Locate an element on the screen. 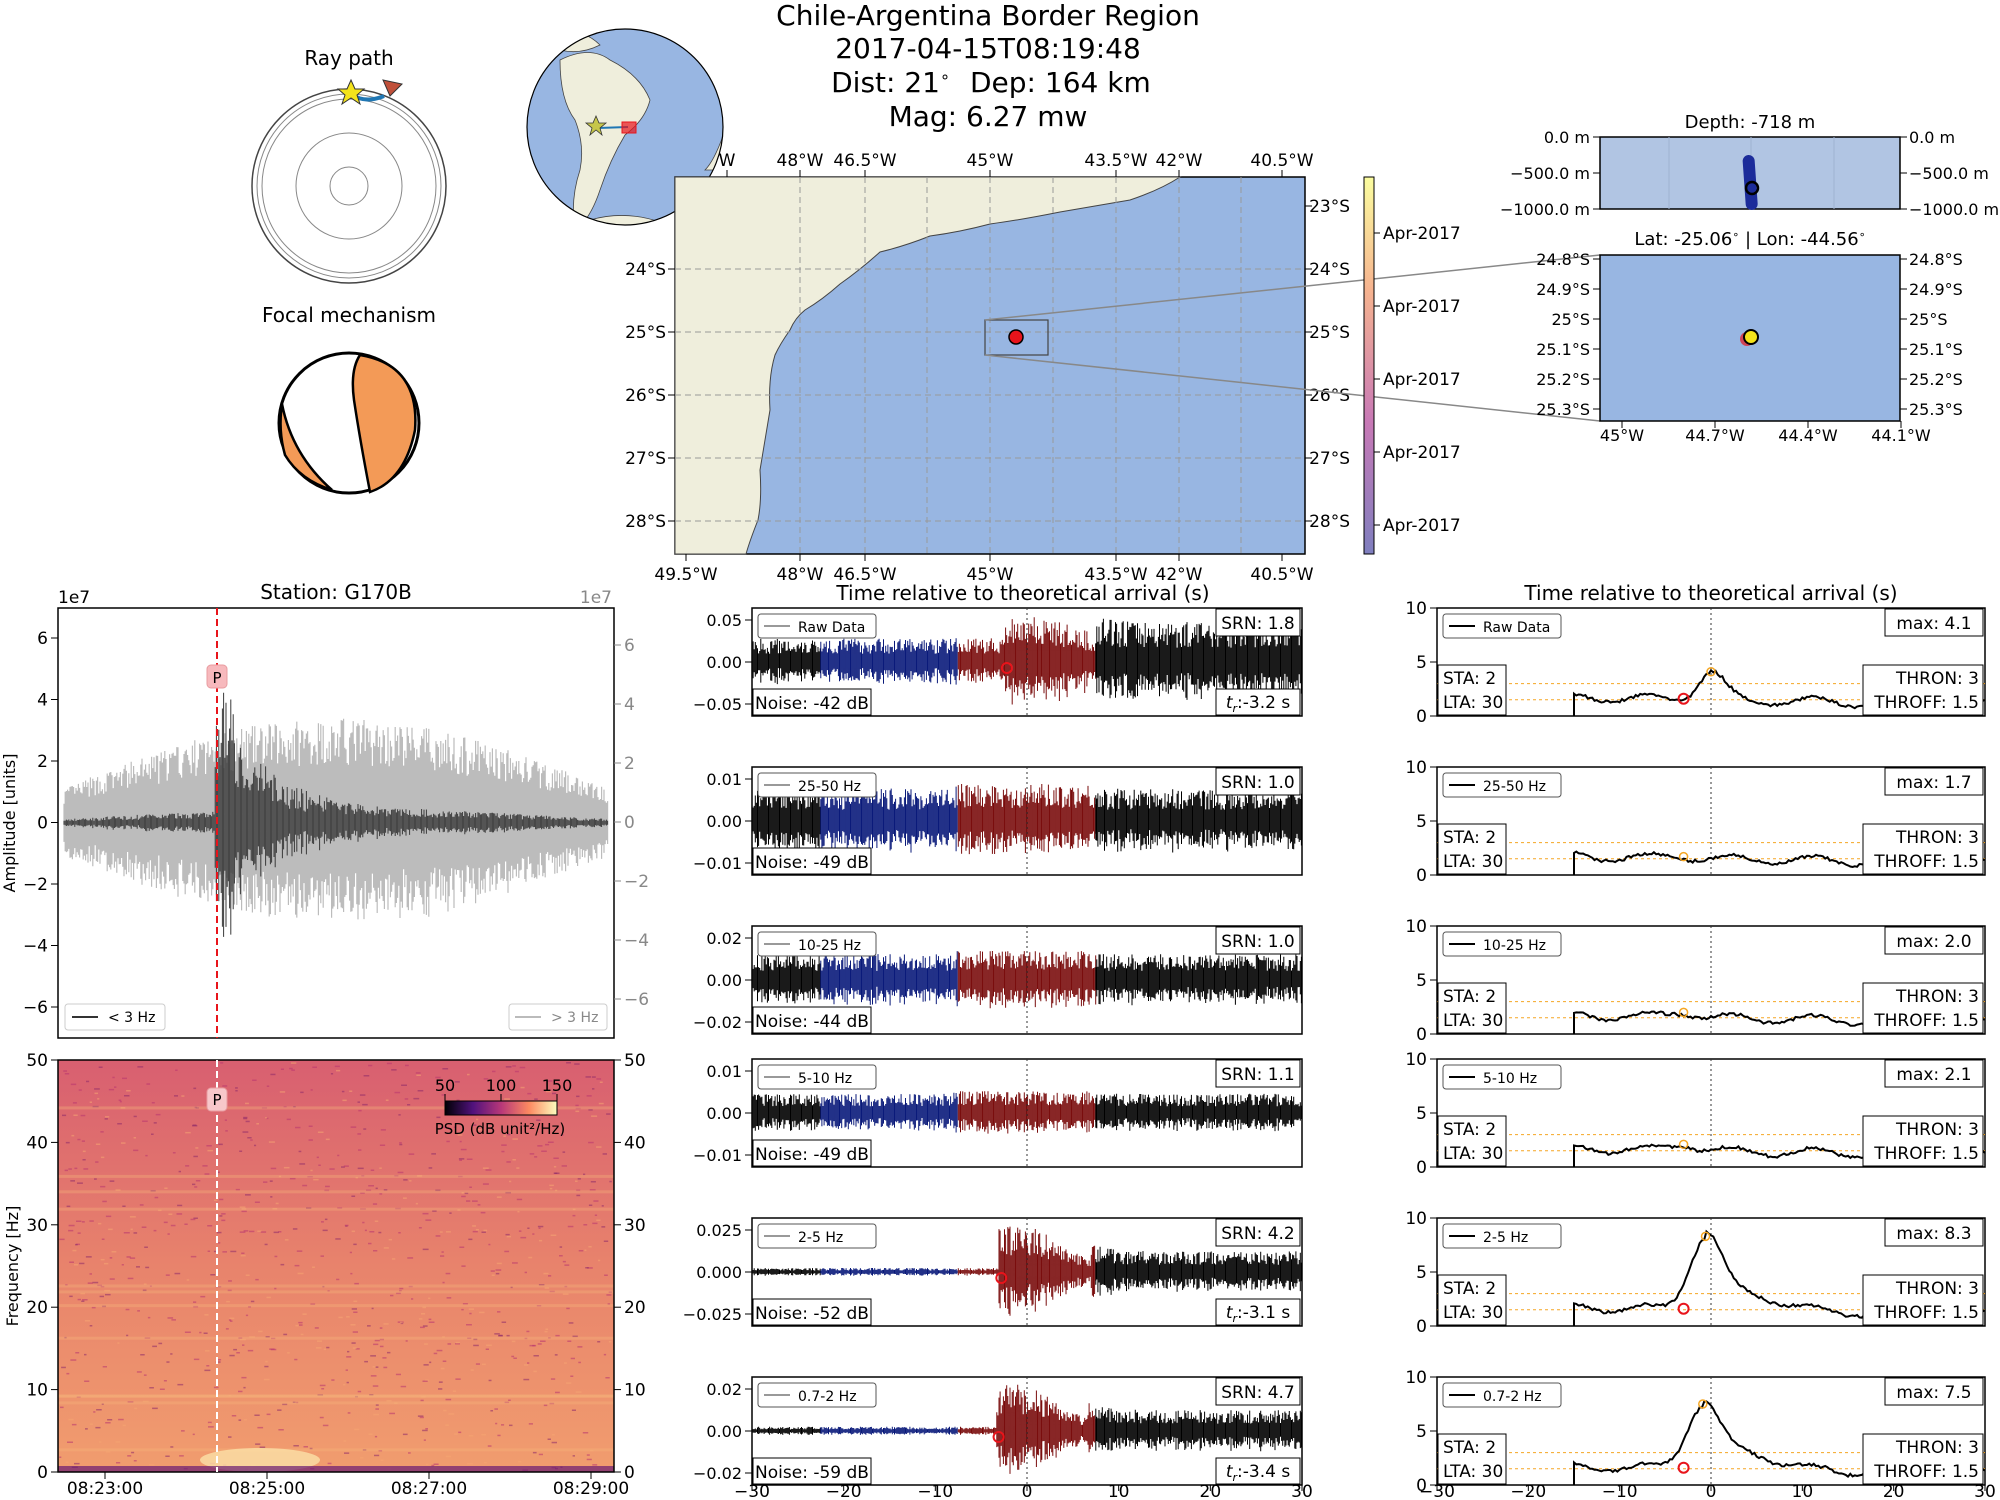  globe-south-america is located at coordinates (605, 138).